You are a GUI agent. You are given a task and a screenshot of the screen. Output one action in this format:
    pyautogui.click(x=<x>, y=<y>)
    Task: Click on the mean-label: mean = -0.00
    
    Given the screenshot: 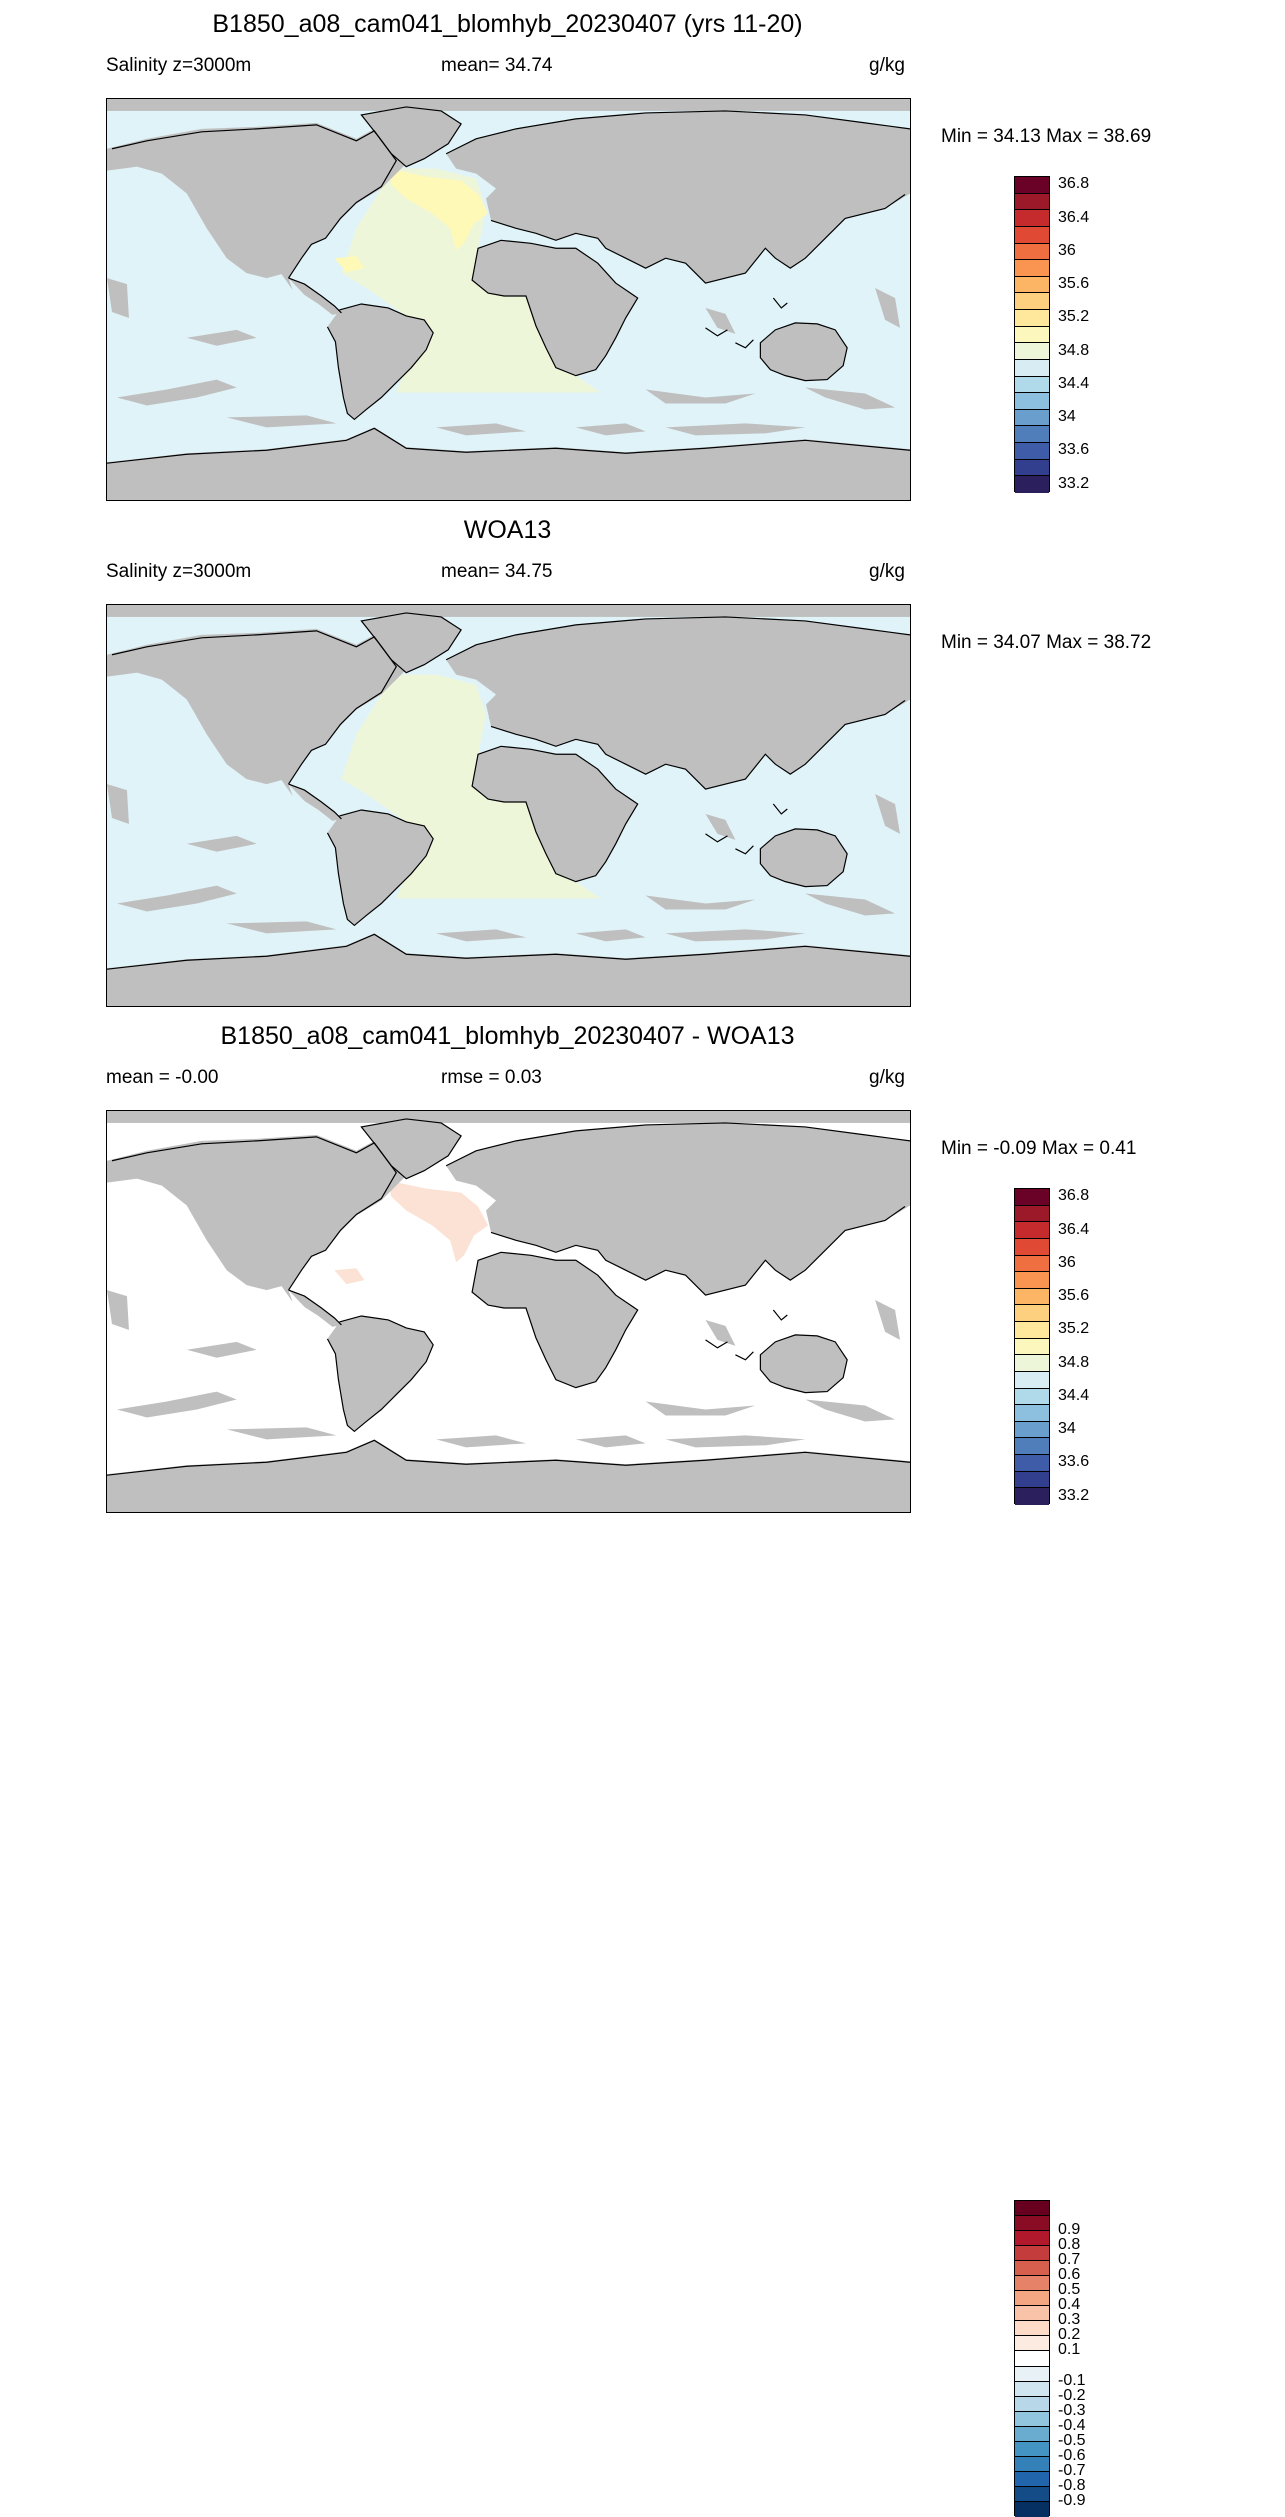 What is the action you would take?
    pyautogui.click(x=162, y=1077)
    